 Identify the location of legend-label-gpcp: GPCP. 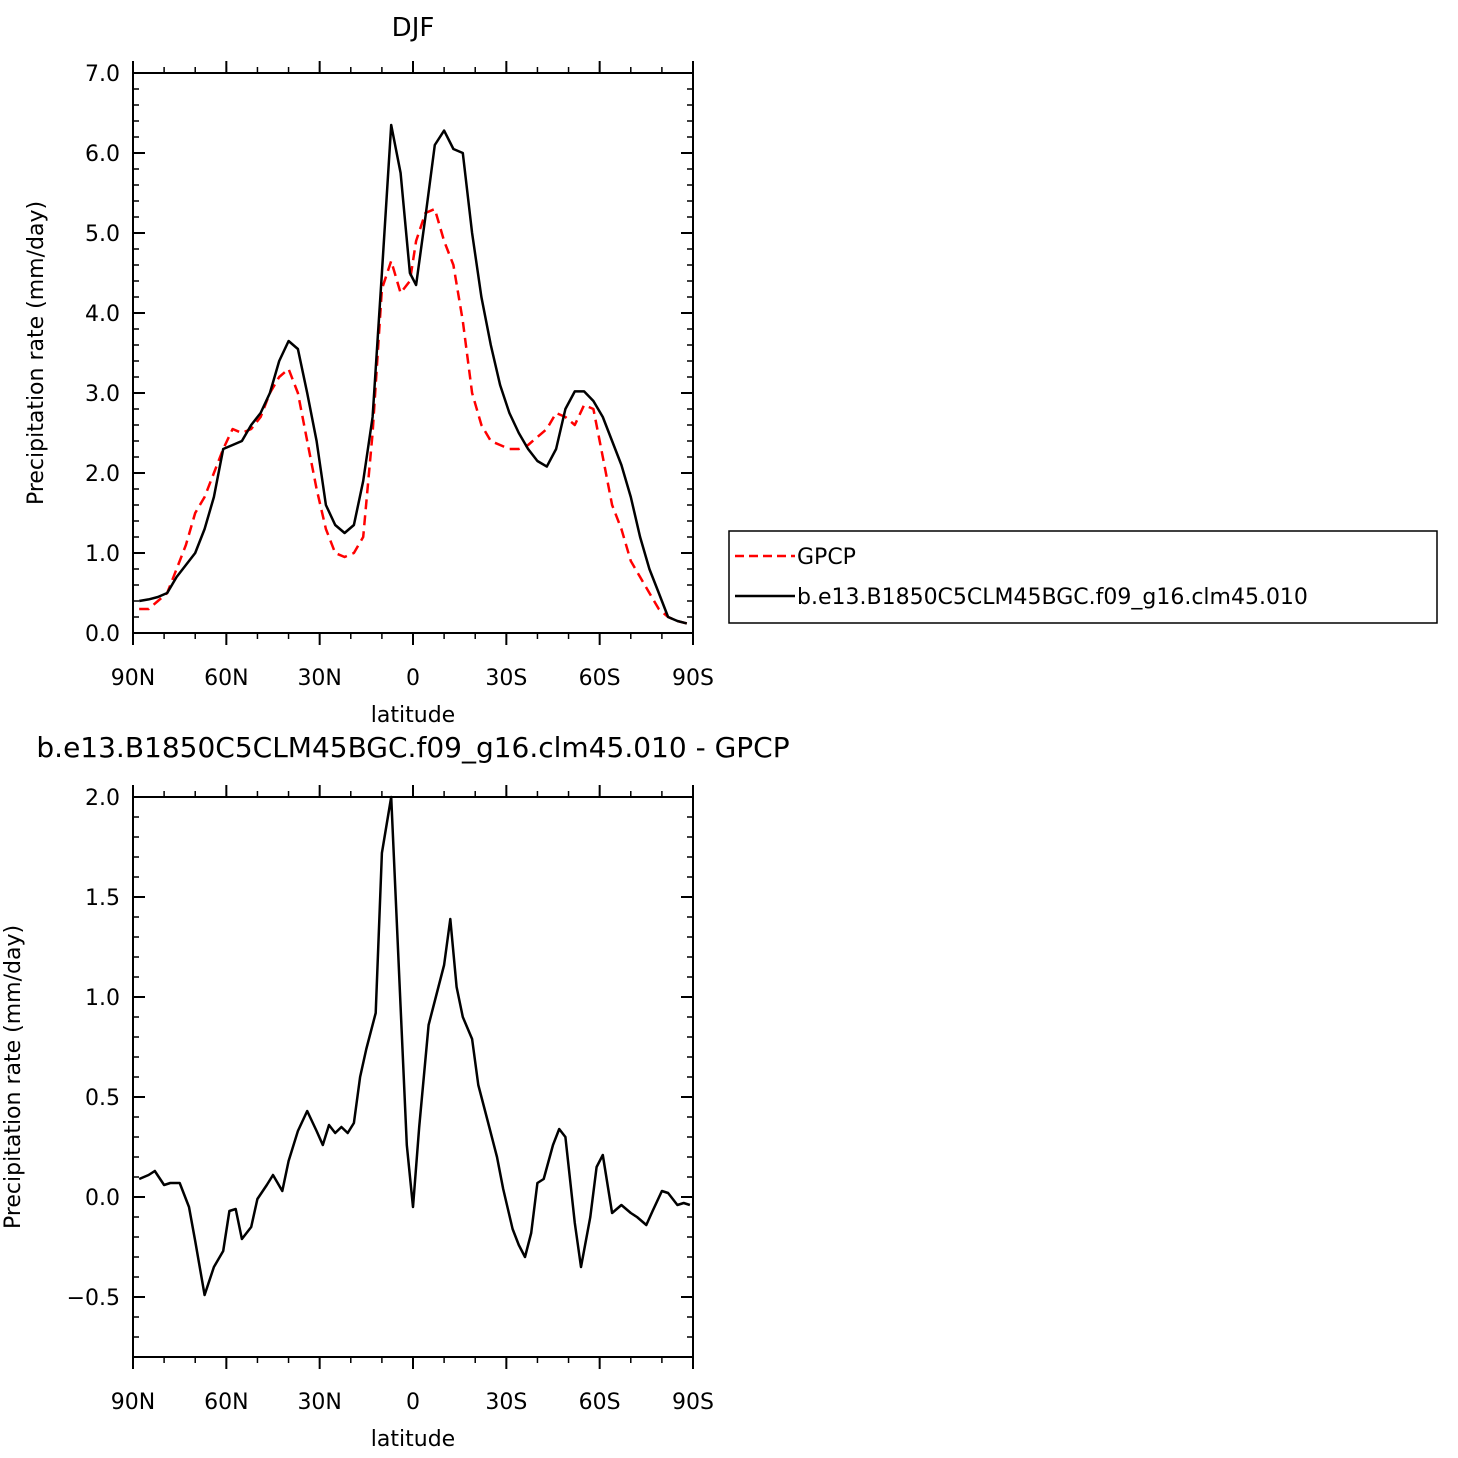
(826, 557).